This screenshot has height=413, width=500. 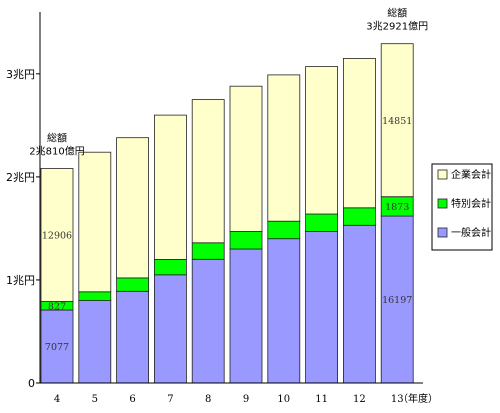 I want to click on x-tick-label-4: 4, so click(x=57, y=399).